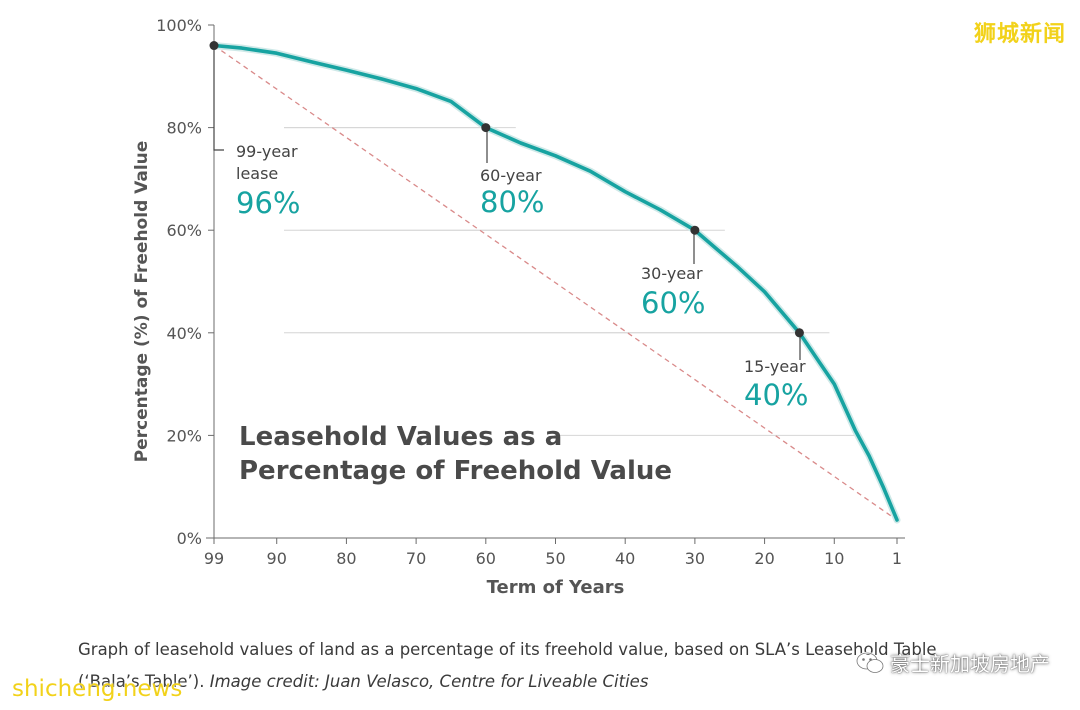 This screenshot has width=1080, height=710. I want to click on annotation-leader, so click(218, 97).